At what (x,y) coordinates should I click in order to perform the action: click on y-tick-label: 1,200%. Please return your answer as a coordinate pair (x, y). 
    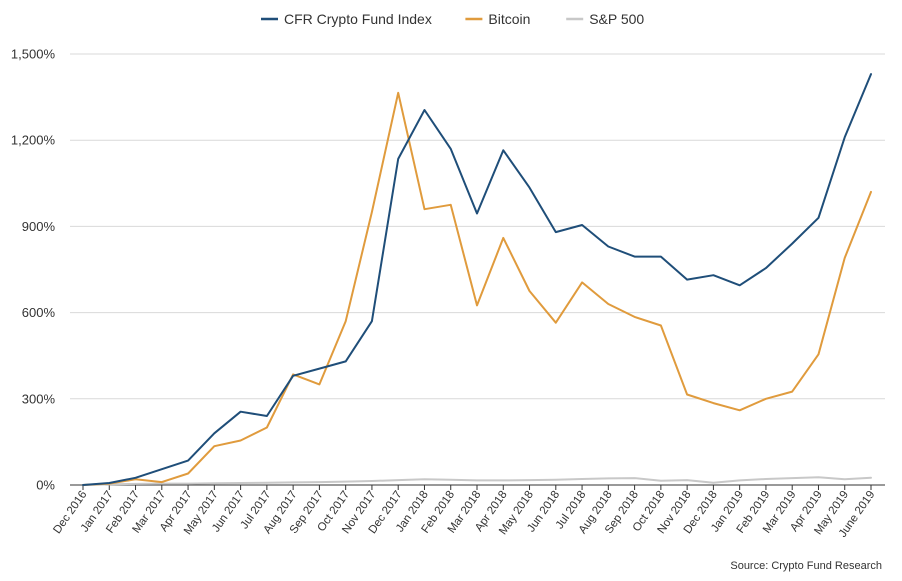
    Looking at the image, I should click on (33, 140).